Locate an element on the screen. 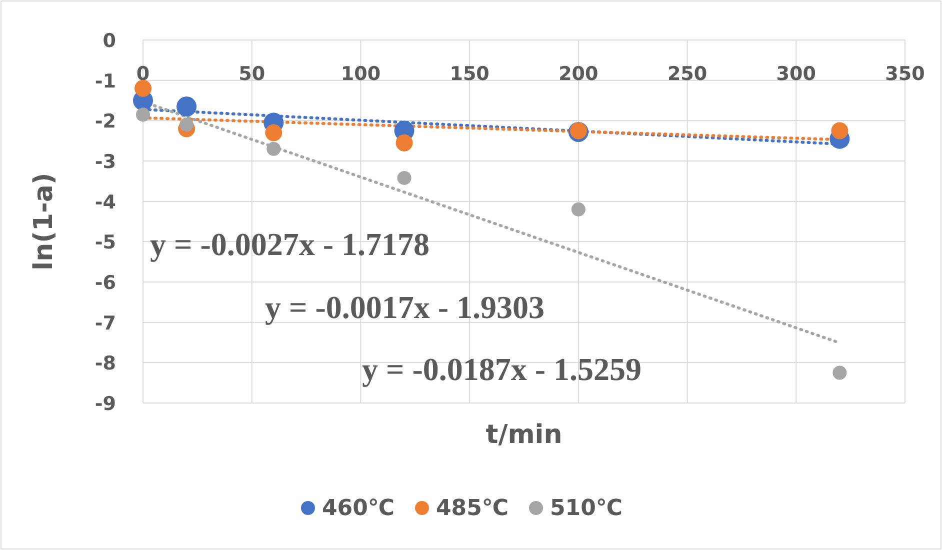 The image size is (942, 550). y-tick-label: -7 is located at coordinates (105, 323).